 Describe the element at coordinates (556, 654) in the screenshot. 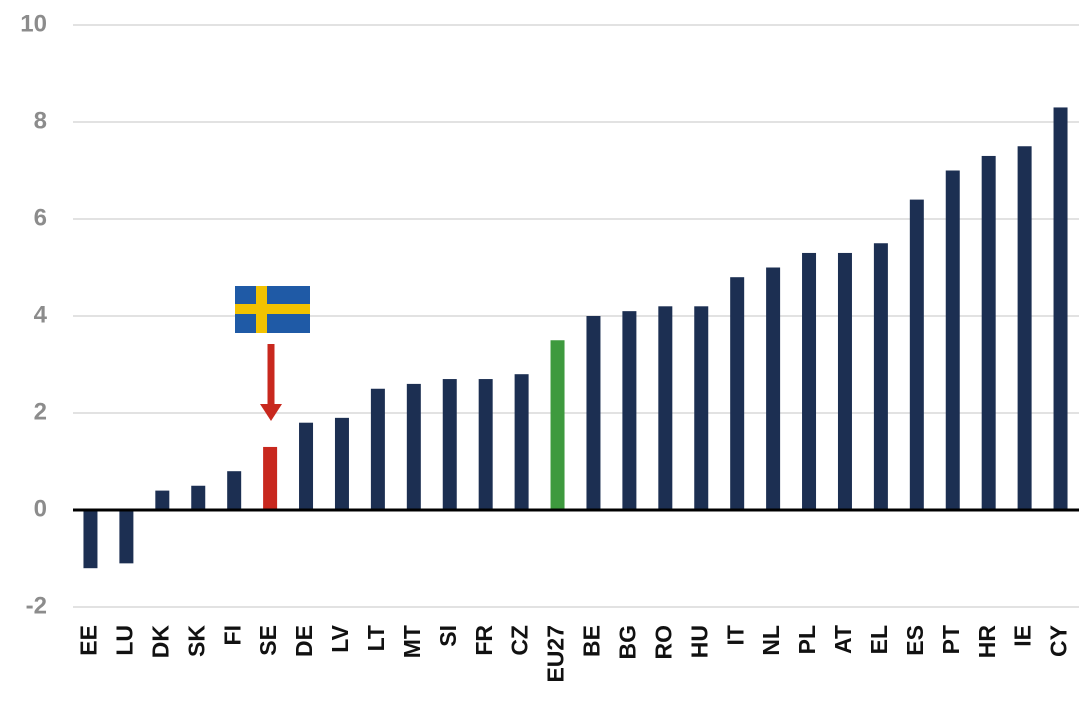

I see `x-tick-label: EU27` at that location.